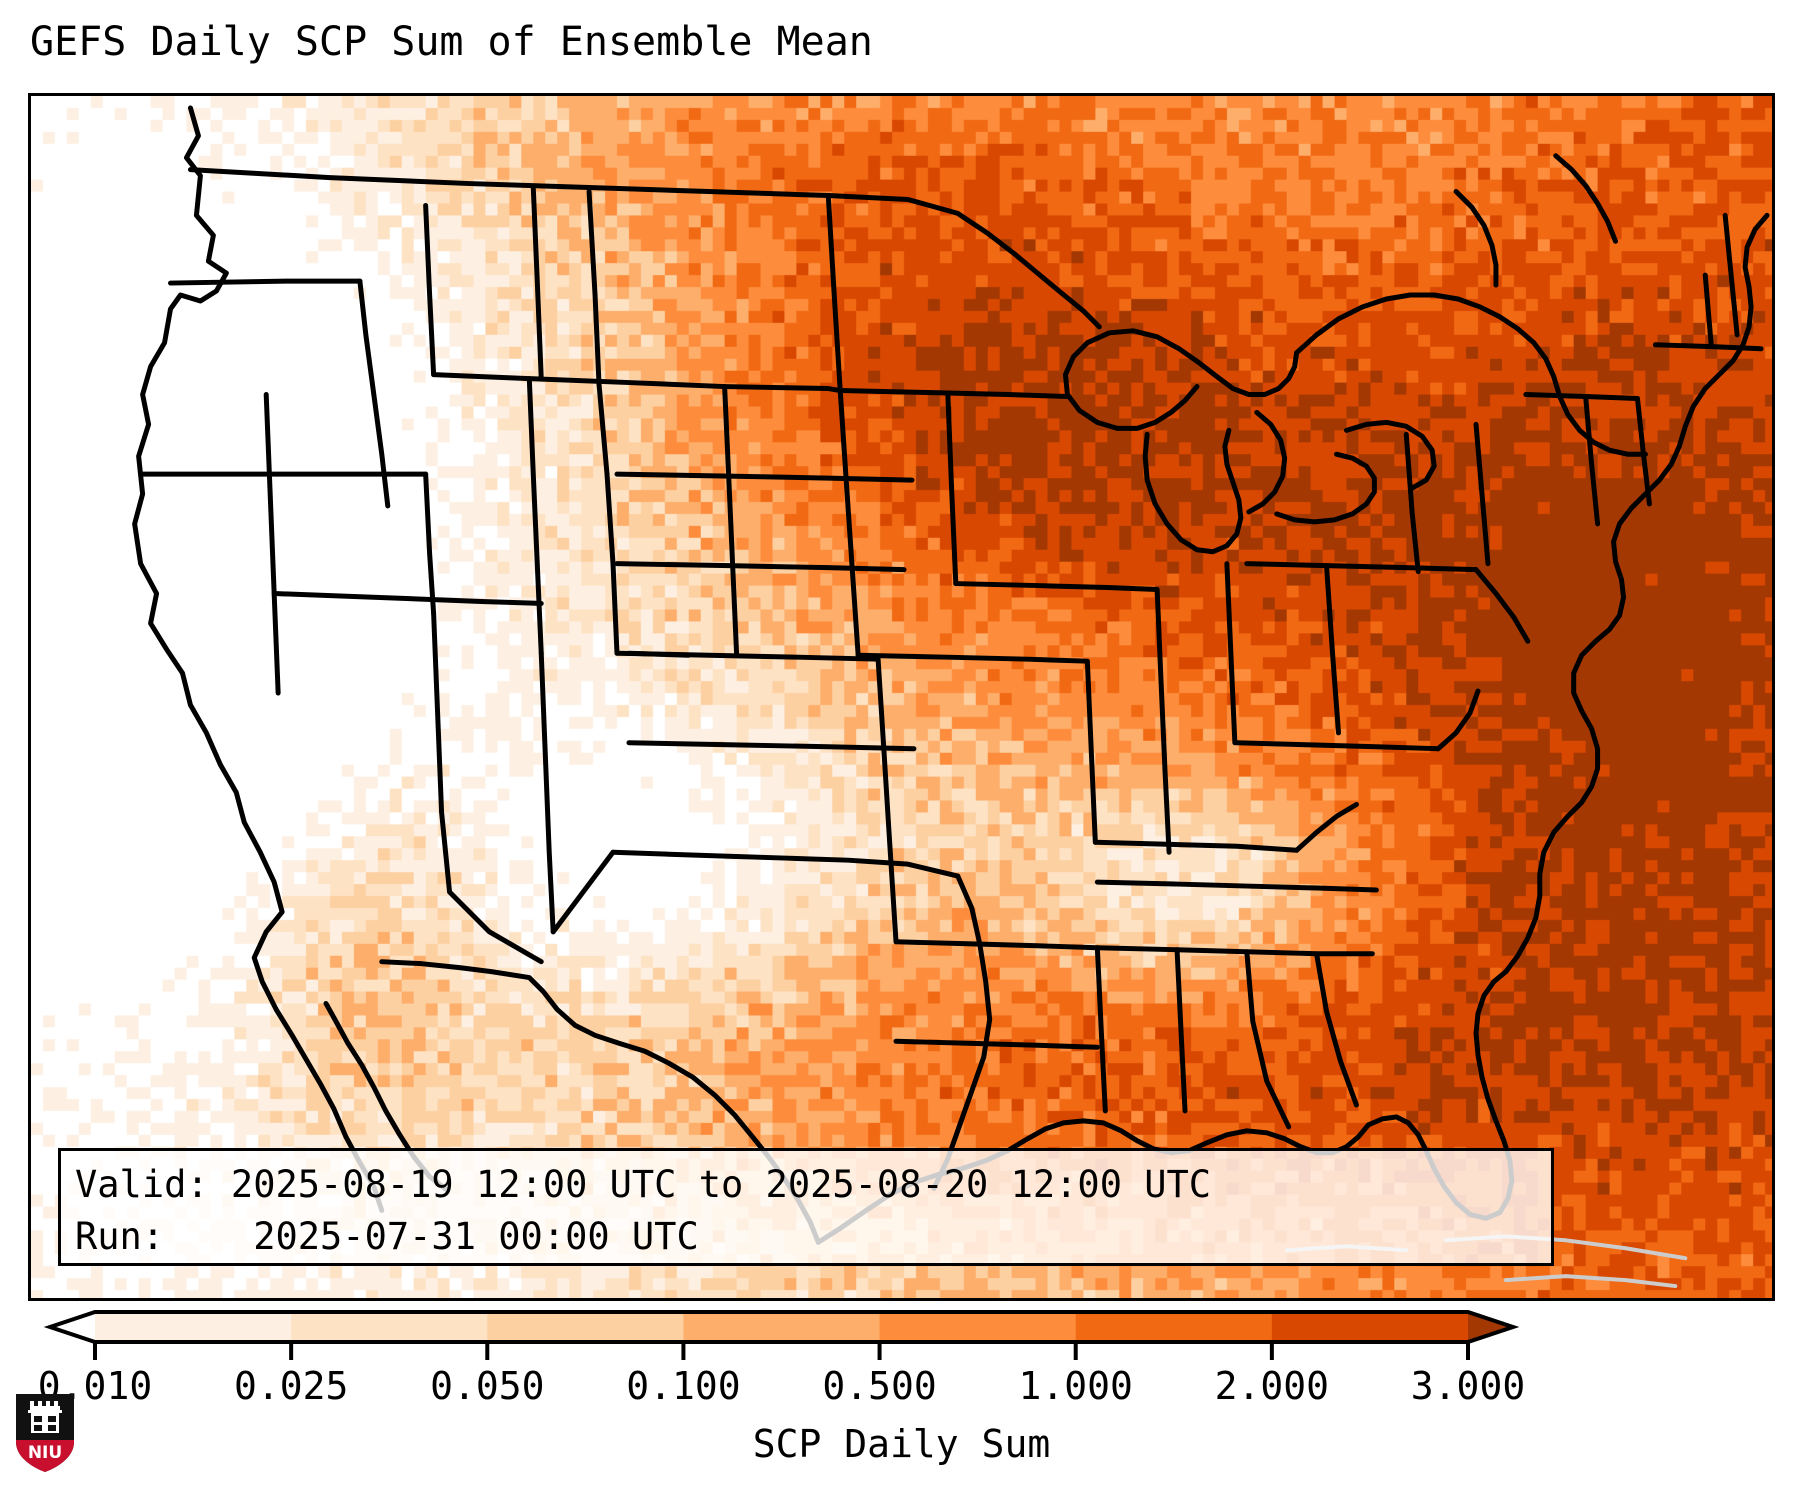 This screenshot has width=1803, height=1500. What do you see at coordinates (387, 1236) in the screenshot?
I see `run-time-text: Run: 2025-07-31 00:00 UTC` at bounding box center [387, 1236].